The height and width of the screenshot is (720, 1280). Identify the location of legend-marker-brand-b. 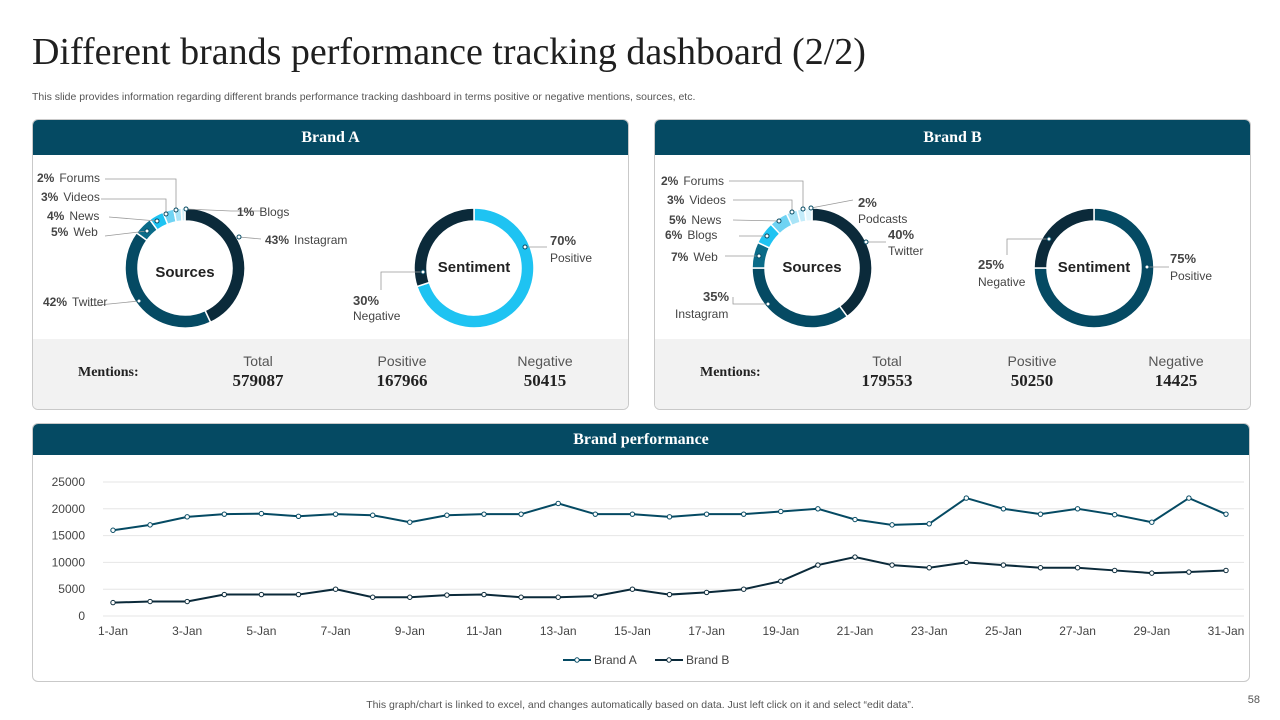
(669, 660).